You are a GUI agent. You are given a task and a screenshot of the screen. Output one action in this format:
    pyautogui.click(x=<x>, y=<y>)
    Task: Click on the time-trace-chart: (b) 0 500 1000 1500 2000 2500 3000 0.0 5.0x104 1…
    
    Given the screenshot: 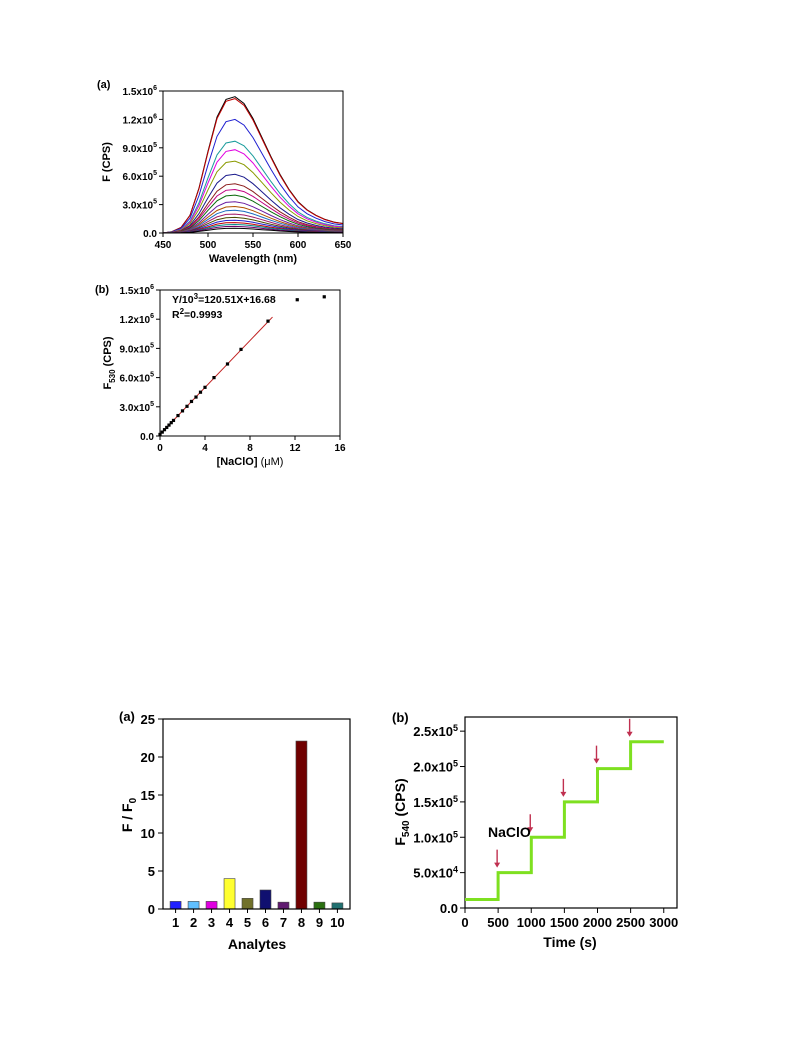 What is the action you would take?
    pyautogui.click(x=535, y=830)
    